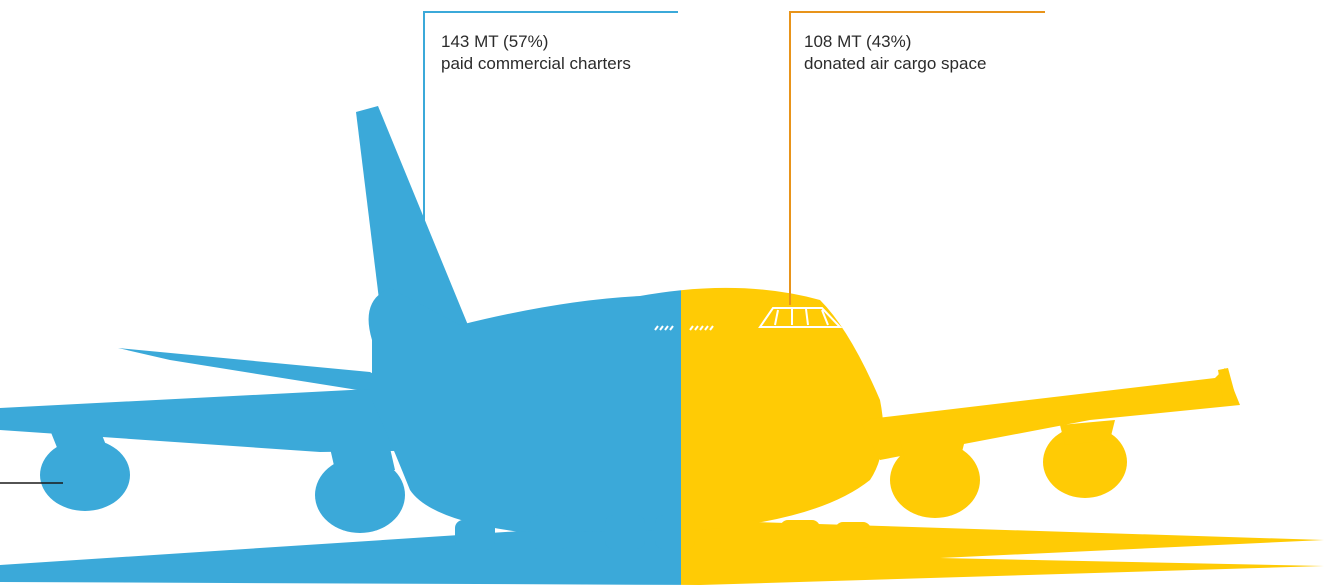 This screenshot has width=1324, height=586. Describe the element at coordinates (917, 158) in the screenshot. I see `leader-line-donated` at that location.